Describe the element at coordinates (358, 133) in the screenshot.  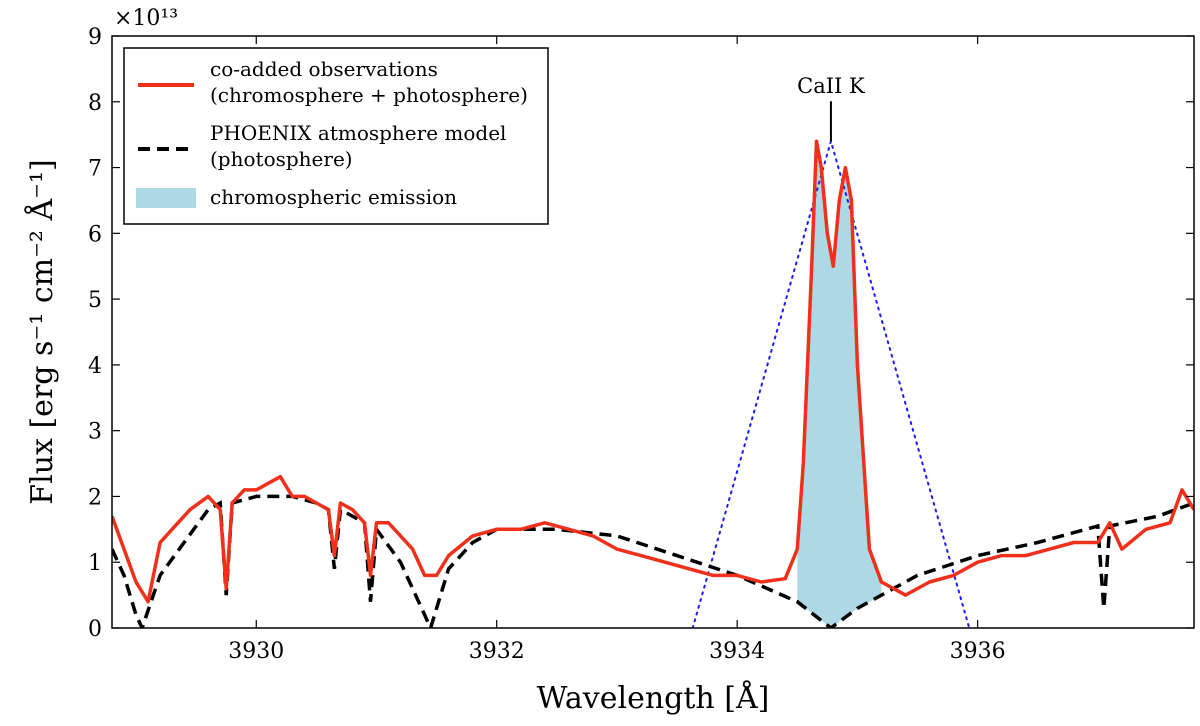
I see `legend-model-line1: PHOENIX atmosphere model` at that location.